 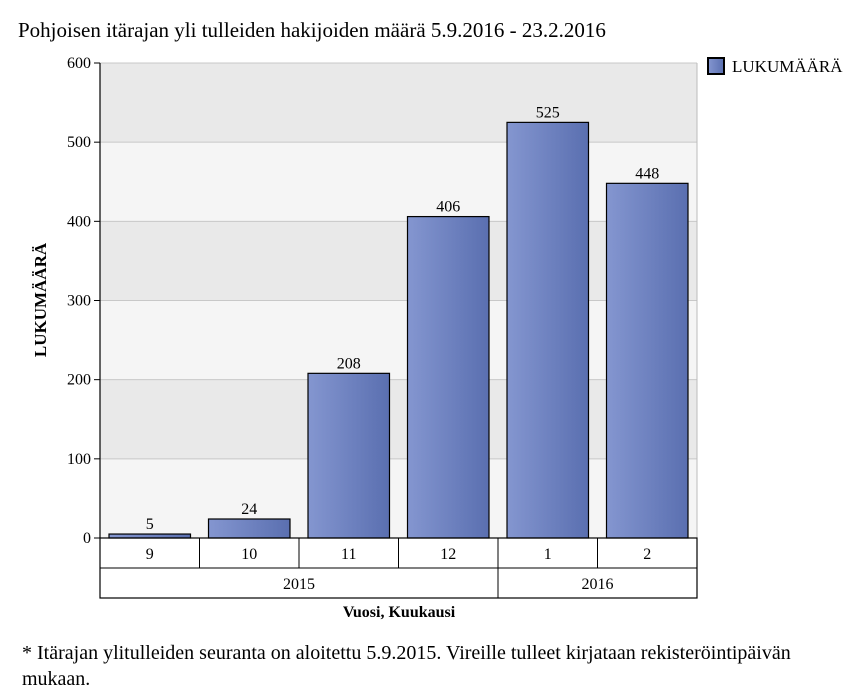 What do you see at coordinates (399, 612) in the screenshot?
I see `x-axis-label: Vuosi, Kuukausi` at bounding box center [399, 612].